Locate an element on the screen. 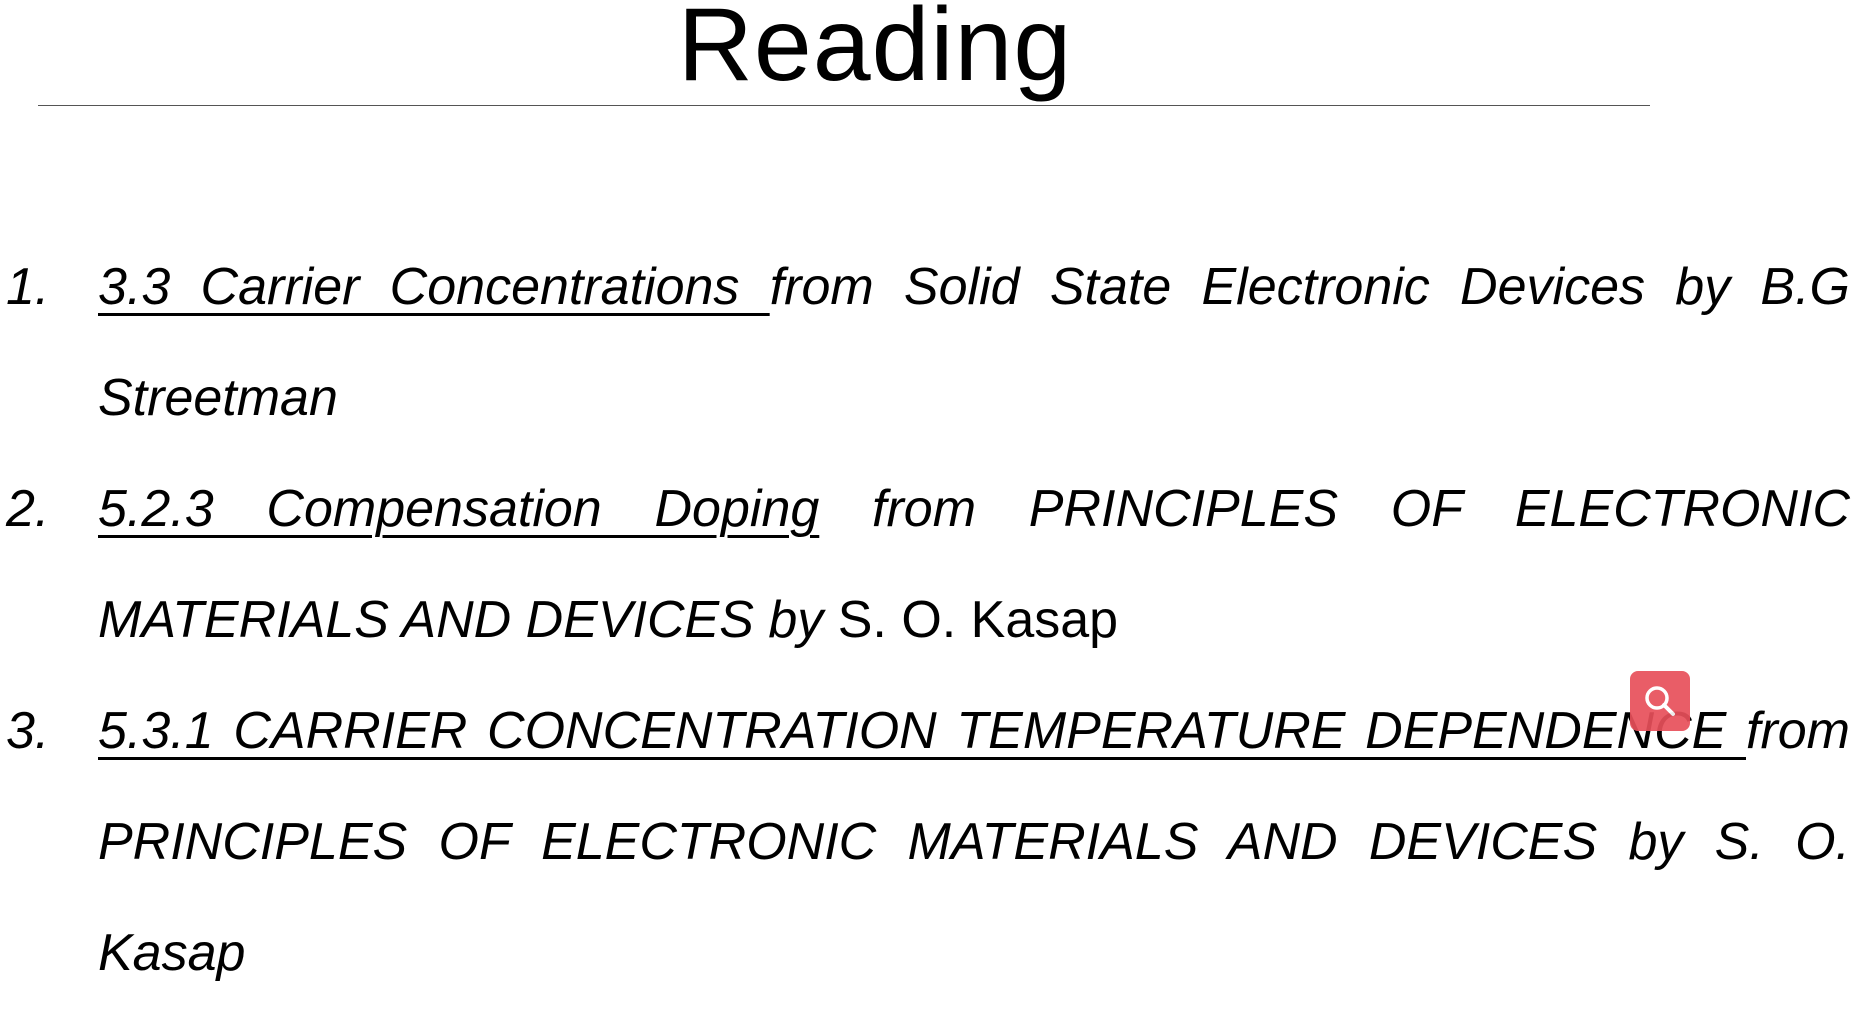 Image resolution: width=1853 pixels, height=1034 pixels. search-button is located at coordinates (1660, 701).